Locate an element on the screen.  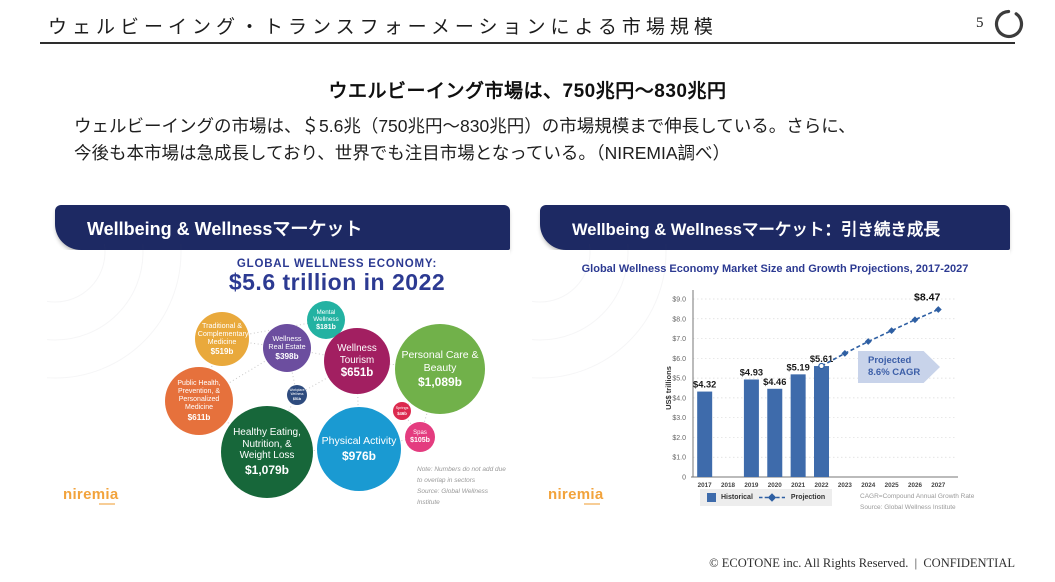
legend-label-projection: Projection is located at coordinates (808, 497).